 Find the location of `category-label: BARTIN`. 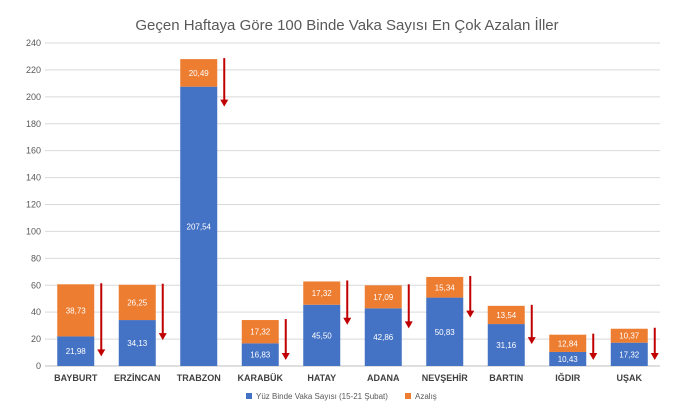

category-label: BARTIN is located at coordinates (506, 378).